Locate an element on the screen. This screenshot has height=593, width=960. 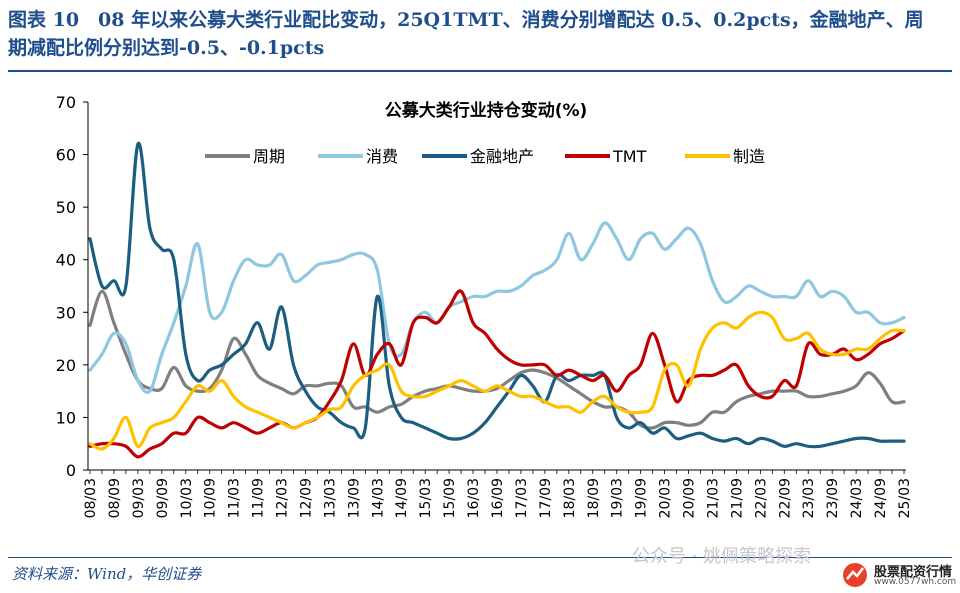
x-tick-label: 08/03 is located at coordinates (91, 498).